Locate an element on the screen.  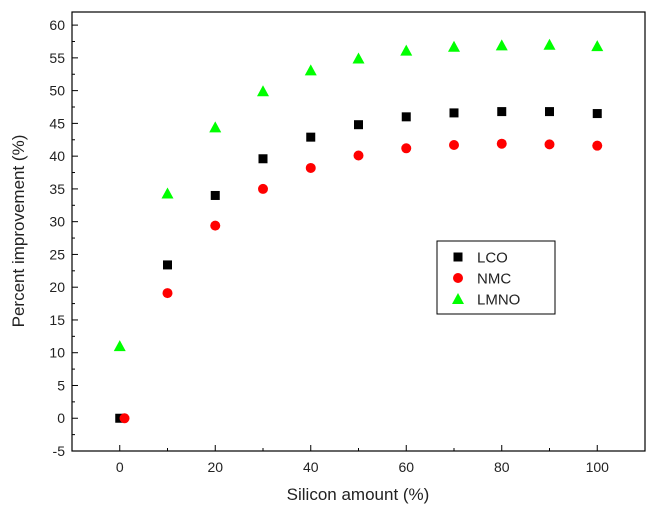
x-tick-label: 40 is located at coordinates (311, 467).